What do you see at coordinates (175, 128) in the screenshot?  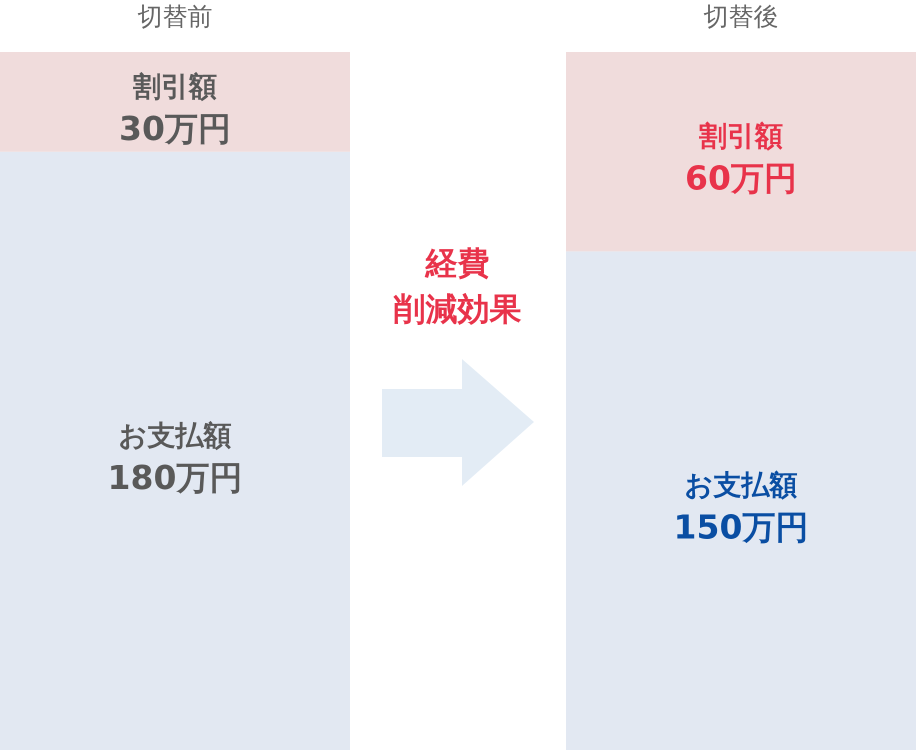 I see `data-label: 30万円` at bounding box center [175, 128].